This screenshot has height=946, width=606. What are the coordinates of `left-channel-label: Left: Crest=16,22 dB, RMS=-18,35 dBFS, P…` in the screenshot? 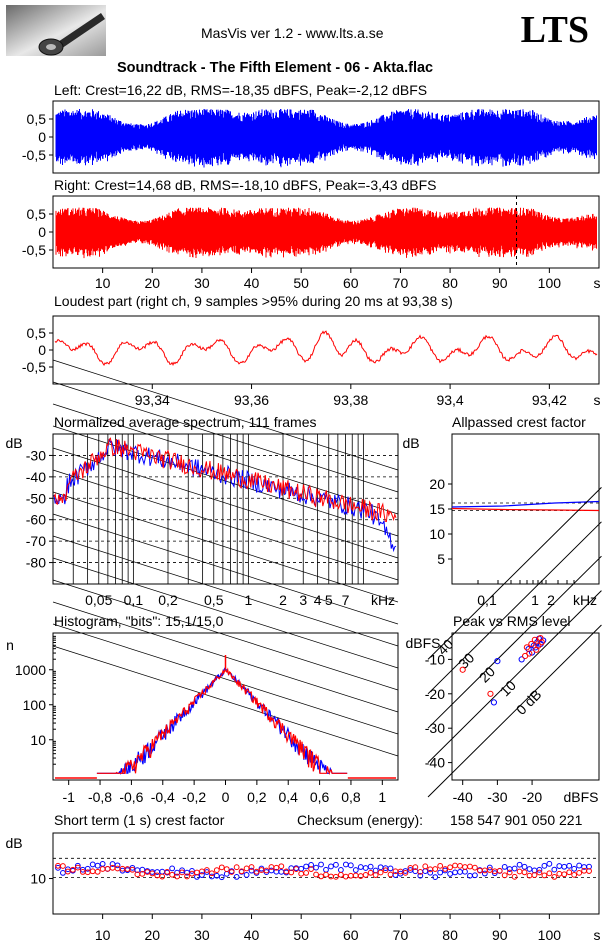 It's located at (241, 90).